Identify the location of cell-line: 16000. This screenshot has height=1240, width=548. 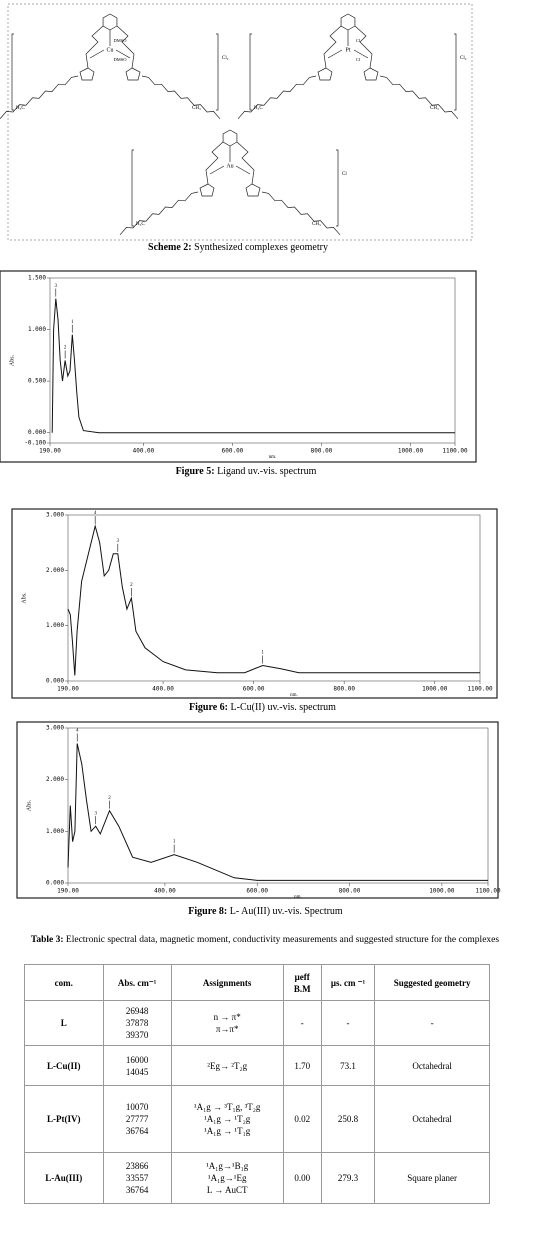
(137, 1059).